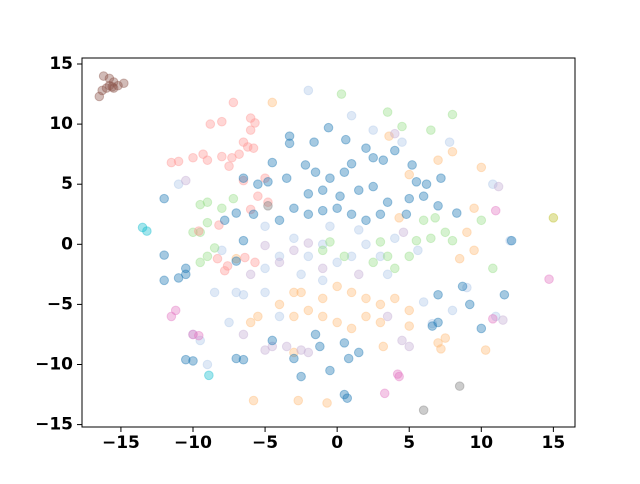  What do you see at coordinates (67, 184) in the screenshot?
I see `y-tick-label: 5` at bounding box center [67, 184].